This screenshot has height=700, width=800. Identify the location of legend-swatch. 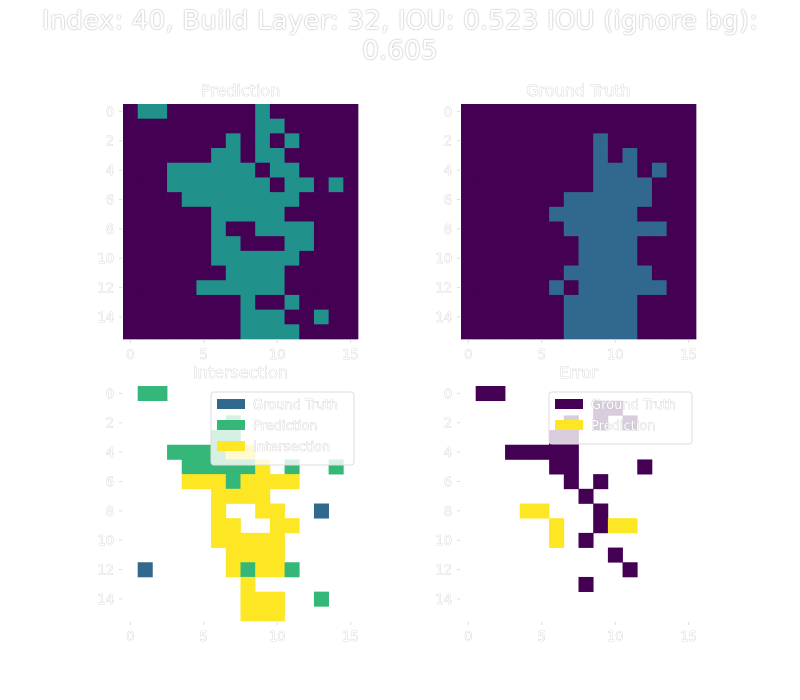
(569, 425).